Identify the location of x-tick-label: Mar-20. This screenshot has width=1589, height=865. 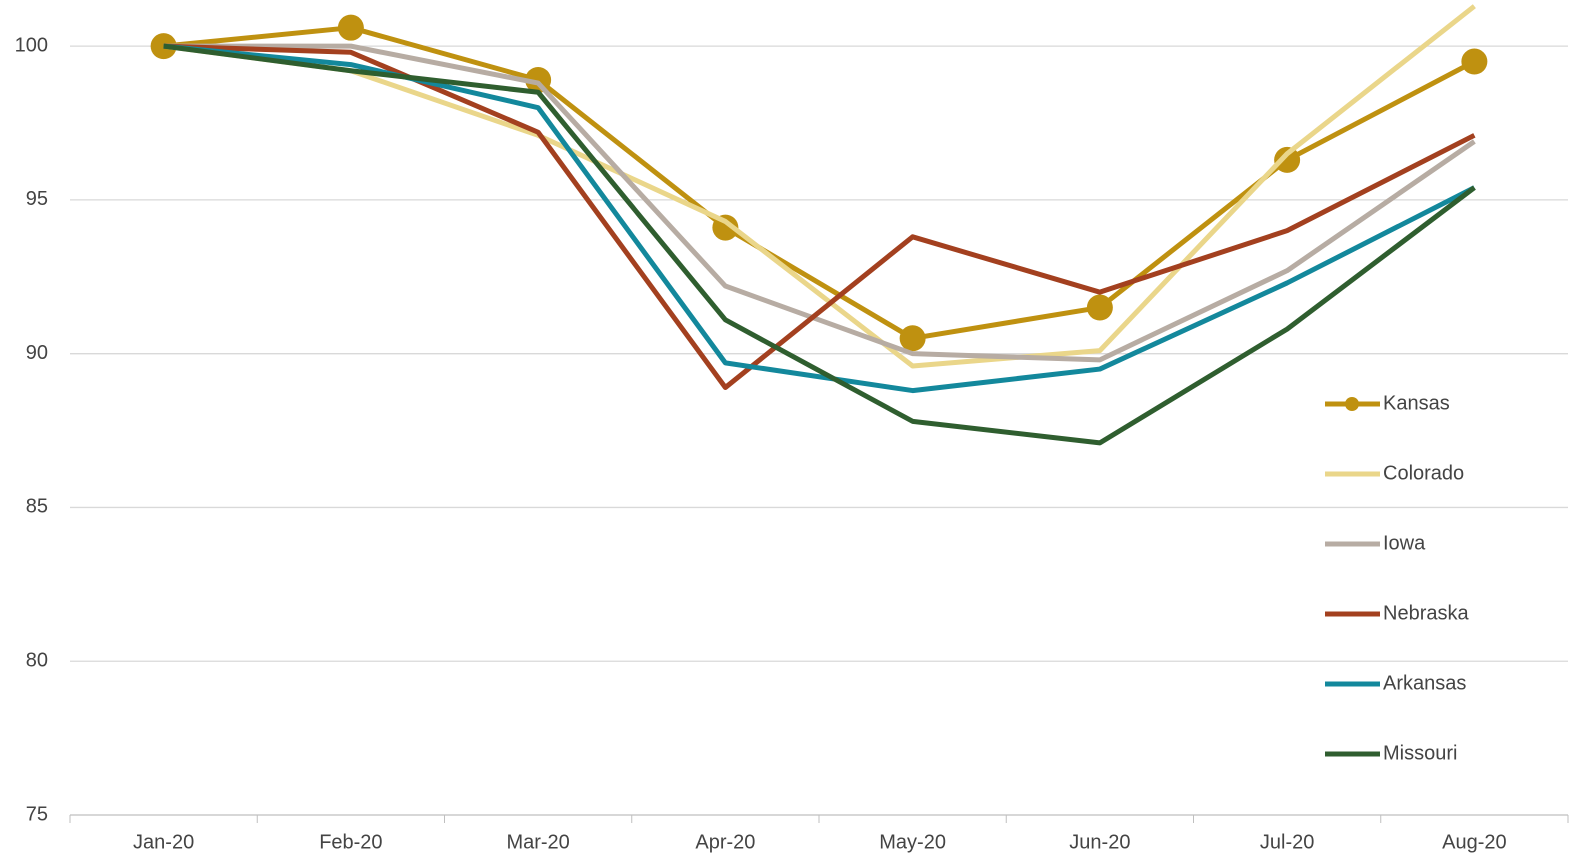
(537, 842).